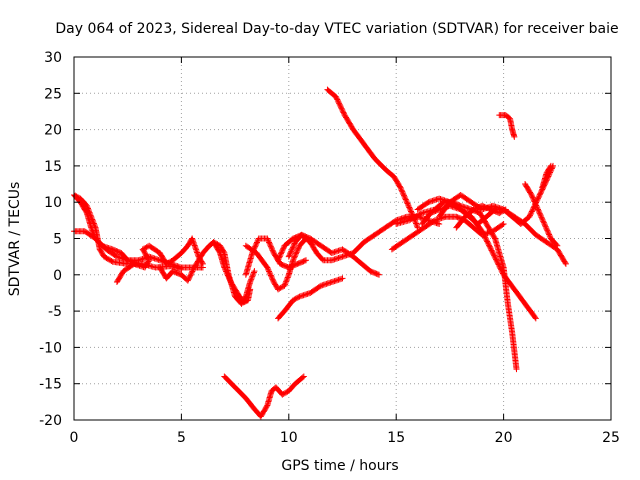 The width and height of the screenshot is (640, 480). I want to click on y-tick-label: 20, so click(53, 131).